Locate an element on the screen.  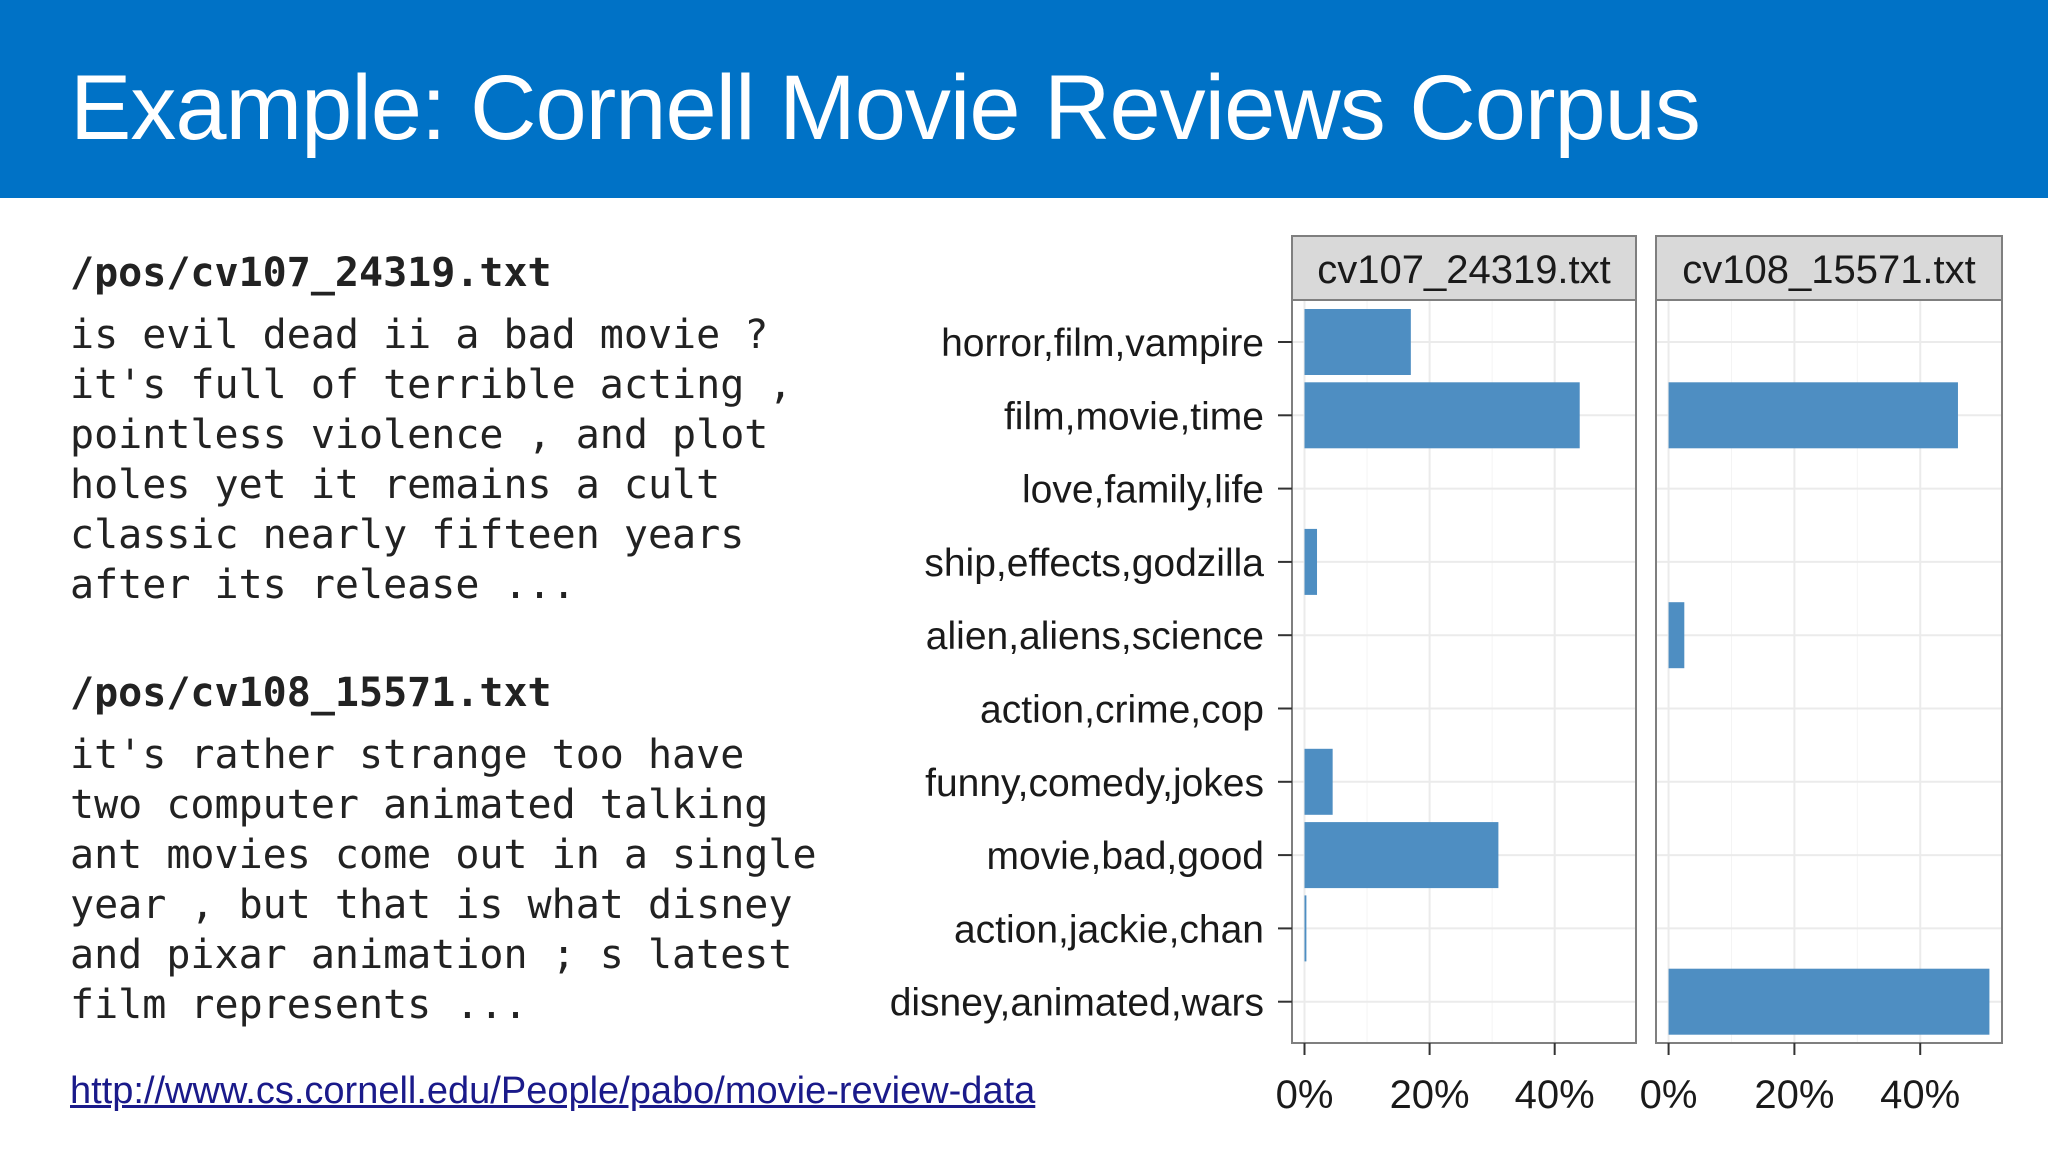
y-tick-label: love,family,life is located at coordinates (1143, 490).